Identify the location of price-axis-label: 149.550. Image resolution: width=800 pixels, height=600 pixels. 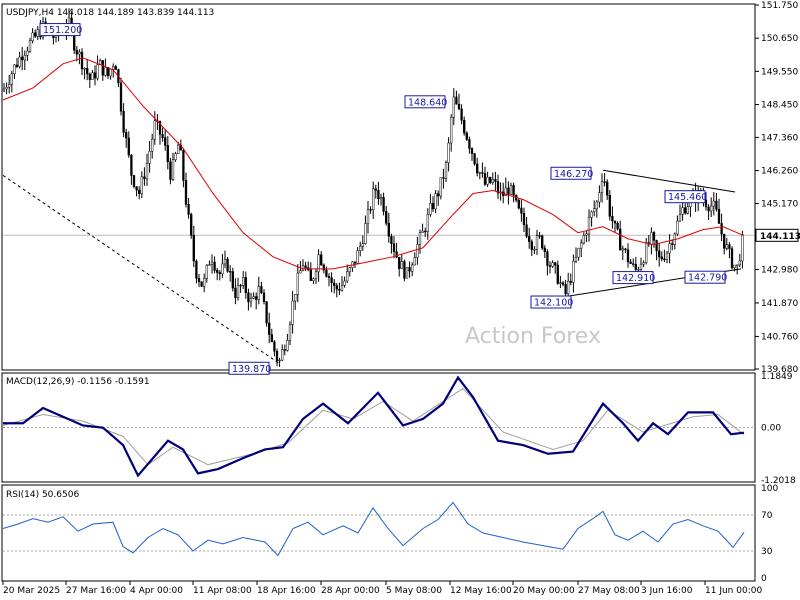
(779, 72).